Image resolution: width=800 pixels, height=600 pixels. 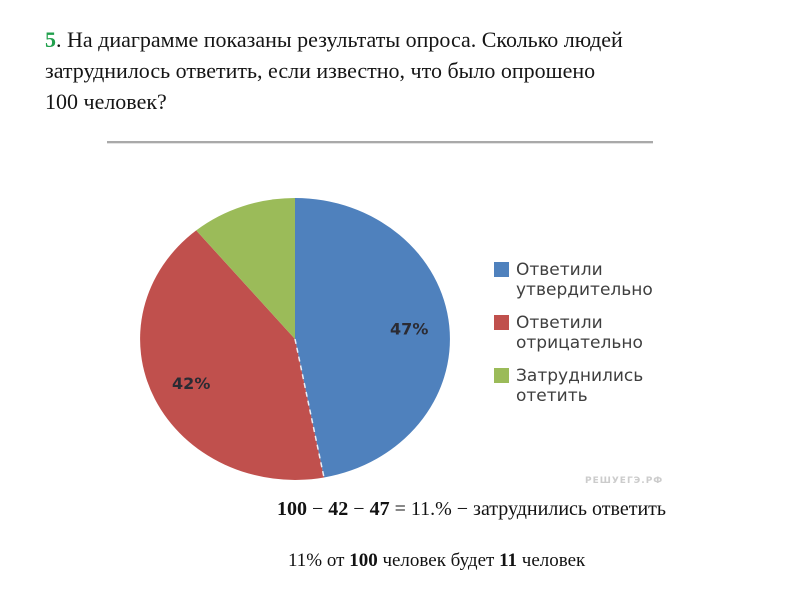 What do you see at coordinates (501, 322) in the screenshot?
I see `legend-swatch-negative` at bounding box center [501, 322].